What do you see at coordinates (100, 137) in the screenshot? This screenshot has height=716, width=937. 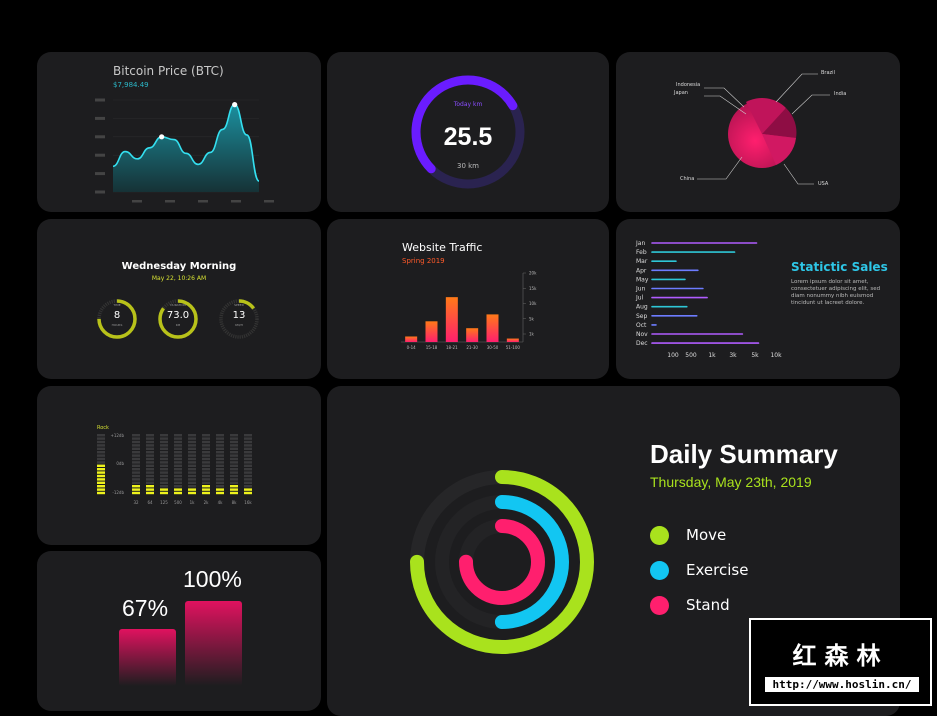 I see `bitcoin-y-tick` at bounding box center [100, 137].